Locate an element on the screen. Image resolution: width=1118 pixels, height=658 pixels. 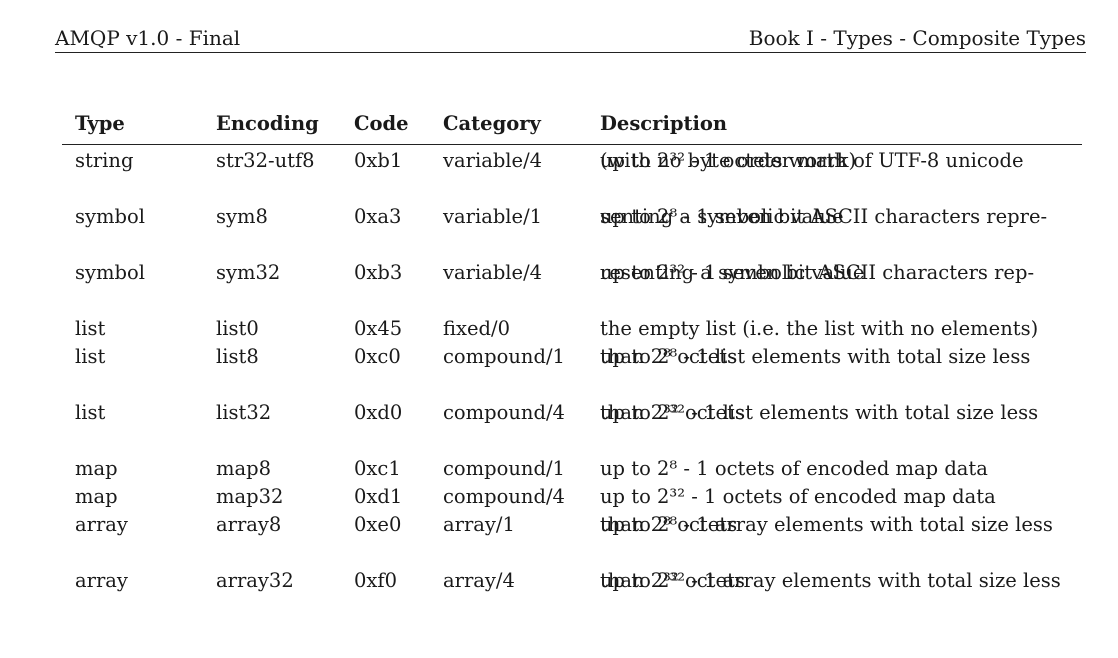
cell-code: 0xc0 is located at coordinates (377, 356).